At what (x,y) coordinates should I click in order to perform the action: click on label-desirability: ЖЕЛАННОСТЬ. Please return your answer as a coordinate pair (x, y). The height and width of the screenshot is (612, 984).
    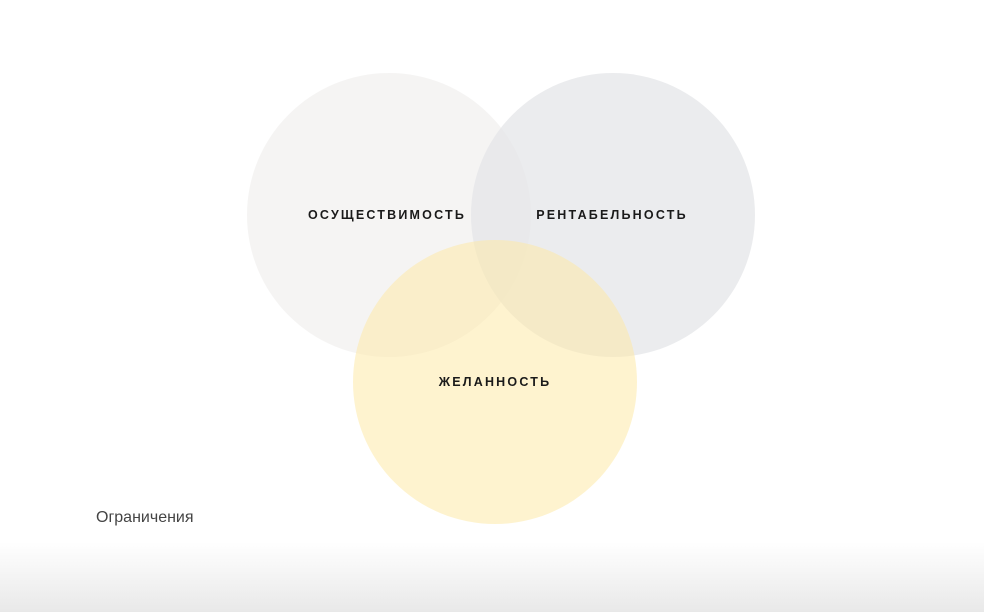
    Looking at the image, I should click on (495, 382).